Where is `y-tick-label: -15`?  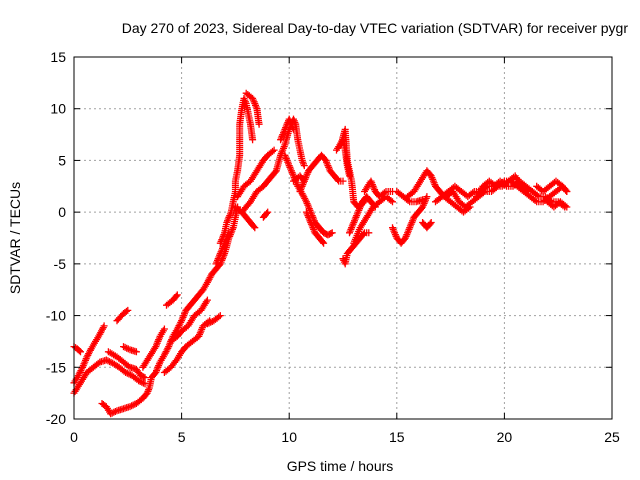
y-tick-label: -15 is located at coordinates (56, 367).